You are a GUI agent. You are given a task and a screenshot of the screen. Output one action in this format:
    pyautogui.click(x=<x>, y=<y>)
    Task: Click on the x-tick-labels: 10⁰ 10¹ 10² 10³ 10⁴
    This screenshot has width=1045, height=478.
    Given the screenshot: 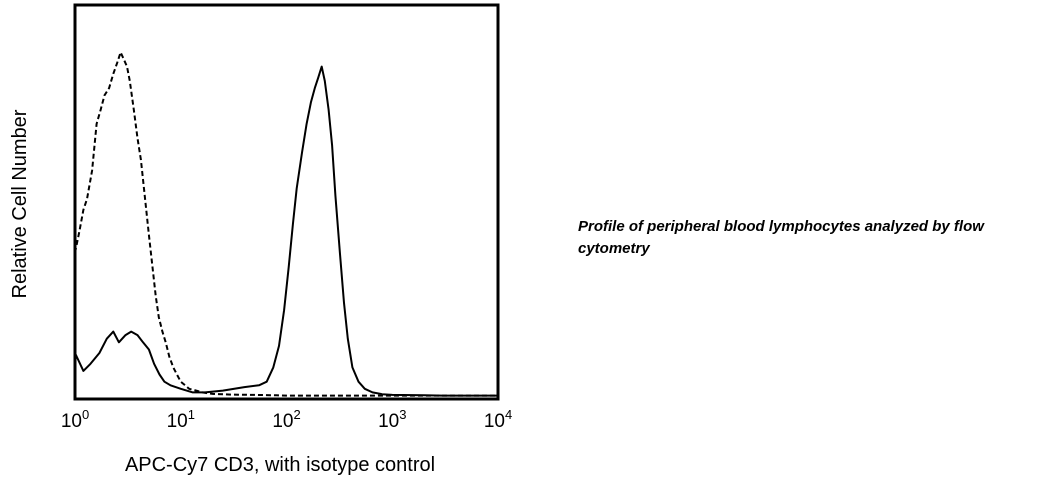 What is the action you would take?
    pyautogui.click(x=286, y=419)
    